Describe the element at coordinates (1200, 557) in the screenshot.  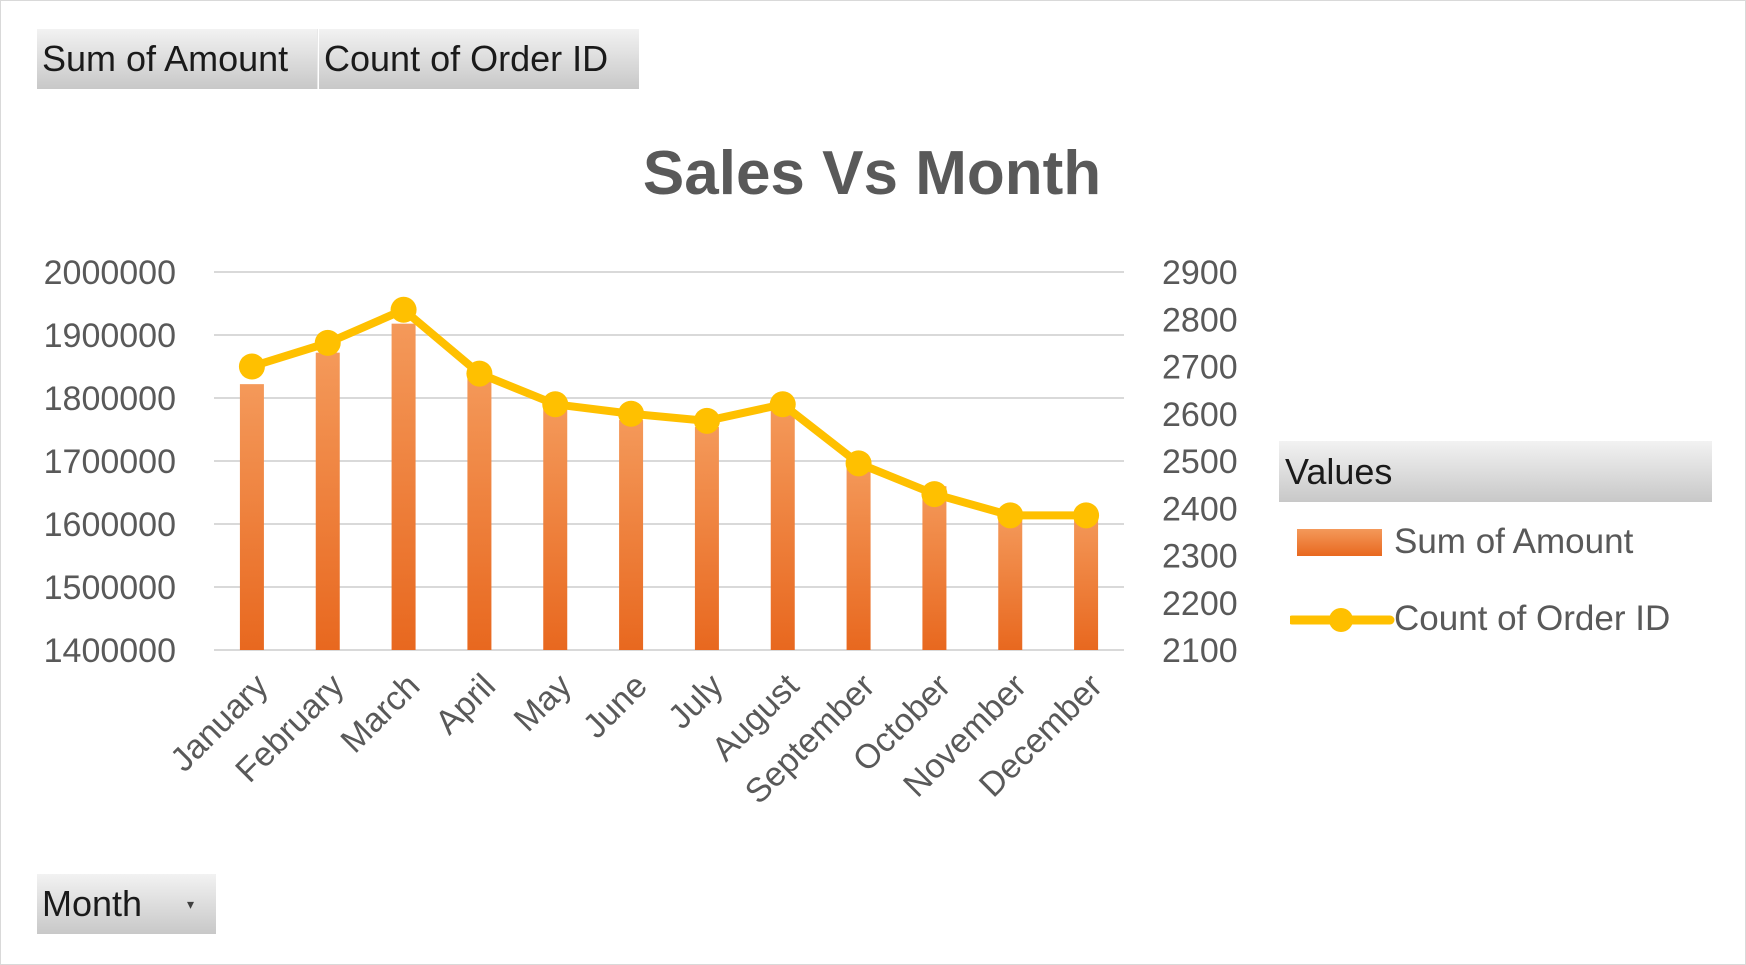
I see `y-right-tick-label: 2300` at that location.